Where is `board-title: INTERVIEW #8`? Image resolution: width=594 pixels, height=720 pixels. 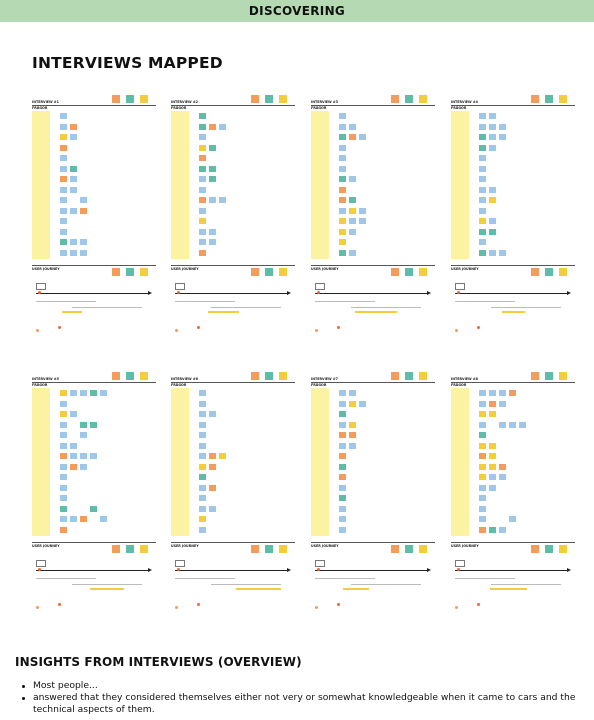
board-title: INTERVIEW #8 is located at coordinates (464, 379).